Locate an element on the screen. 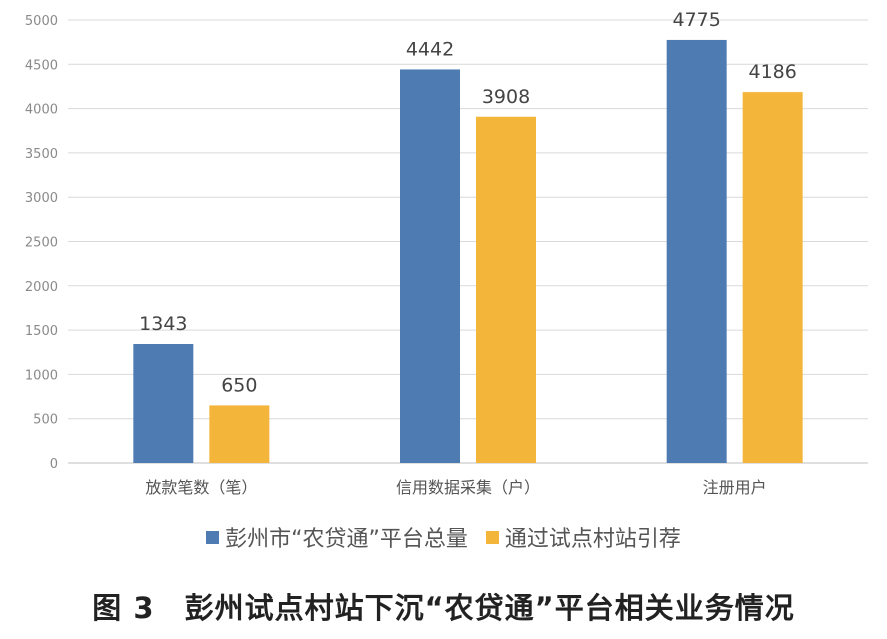  y-tick-label-4000: 4000 is located at coordinates (41, 110).